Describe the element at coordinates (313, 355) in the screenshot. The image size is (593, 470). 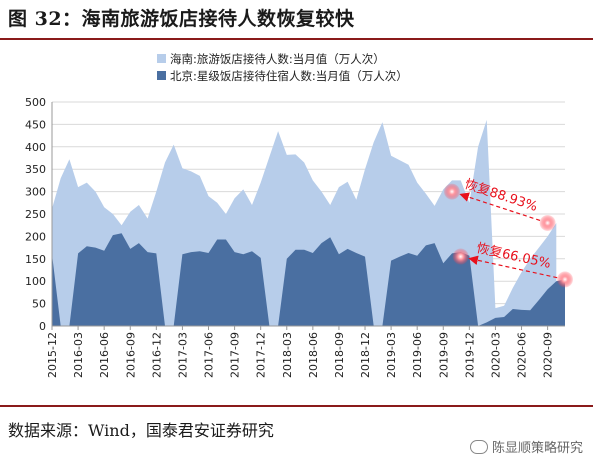
I see `x-tick-label: 2018-06` at that location.